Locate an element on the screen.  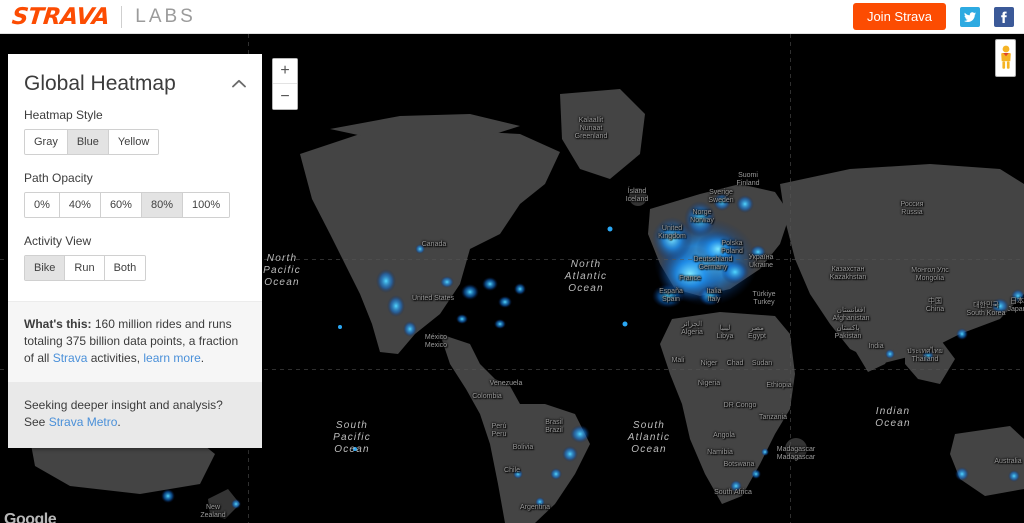
brand-divider is located at coordinates (122, 17).